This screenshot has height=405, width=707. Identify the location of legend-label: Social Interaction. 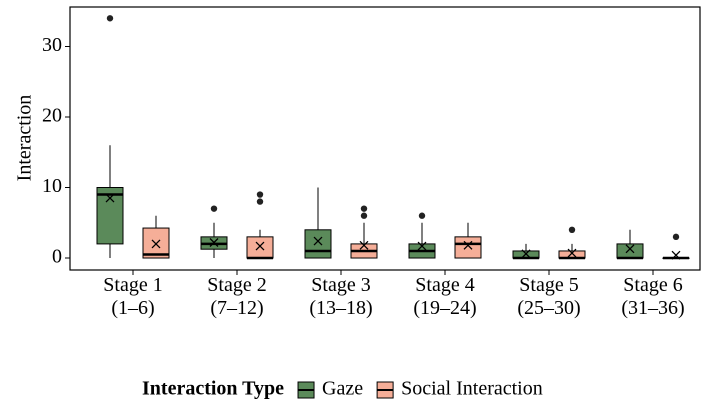
(472, 389).